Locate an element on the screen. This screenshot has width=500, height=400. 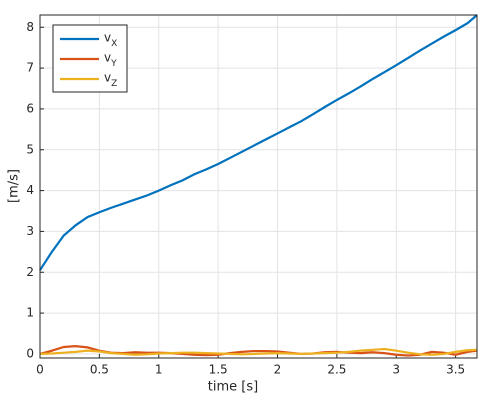
x-tick-label: 0.5 is located at coordinates (99, 370).